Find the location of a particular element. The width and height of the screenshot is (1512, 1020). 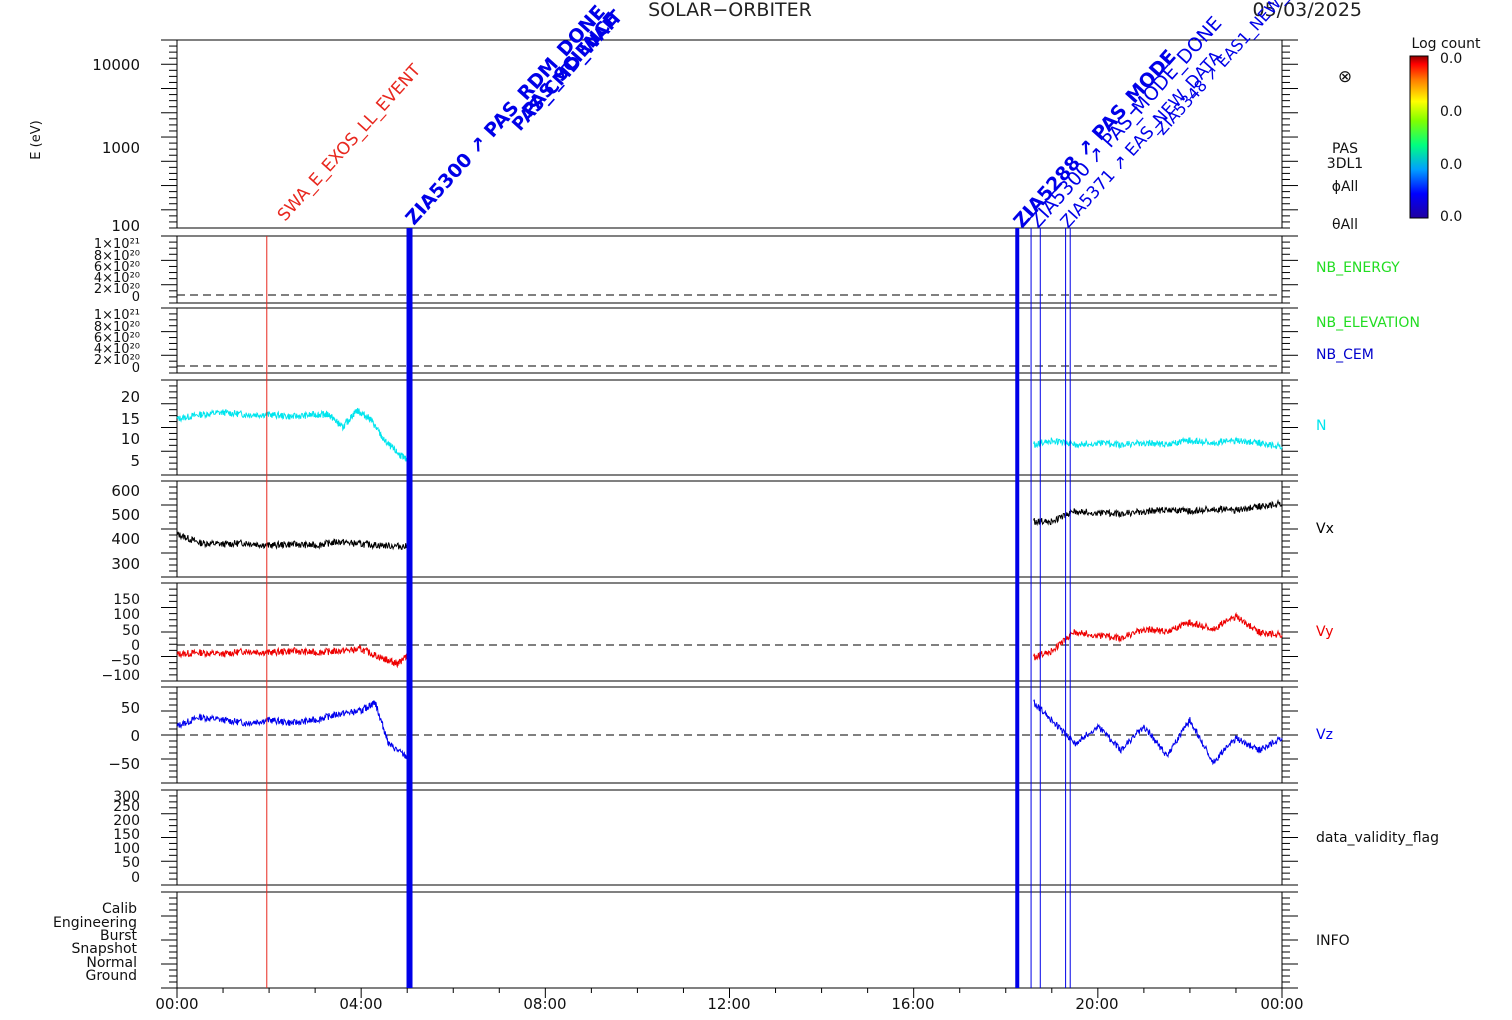

density-tick: 15 is located at coordinates (130, 419).